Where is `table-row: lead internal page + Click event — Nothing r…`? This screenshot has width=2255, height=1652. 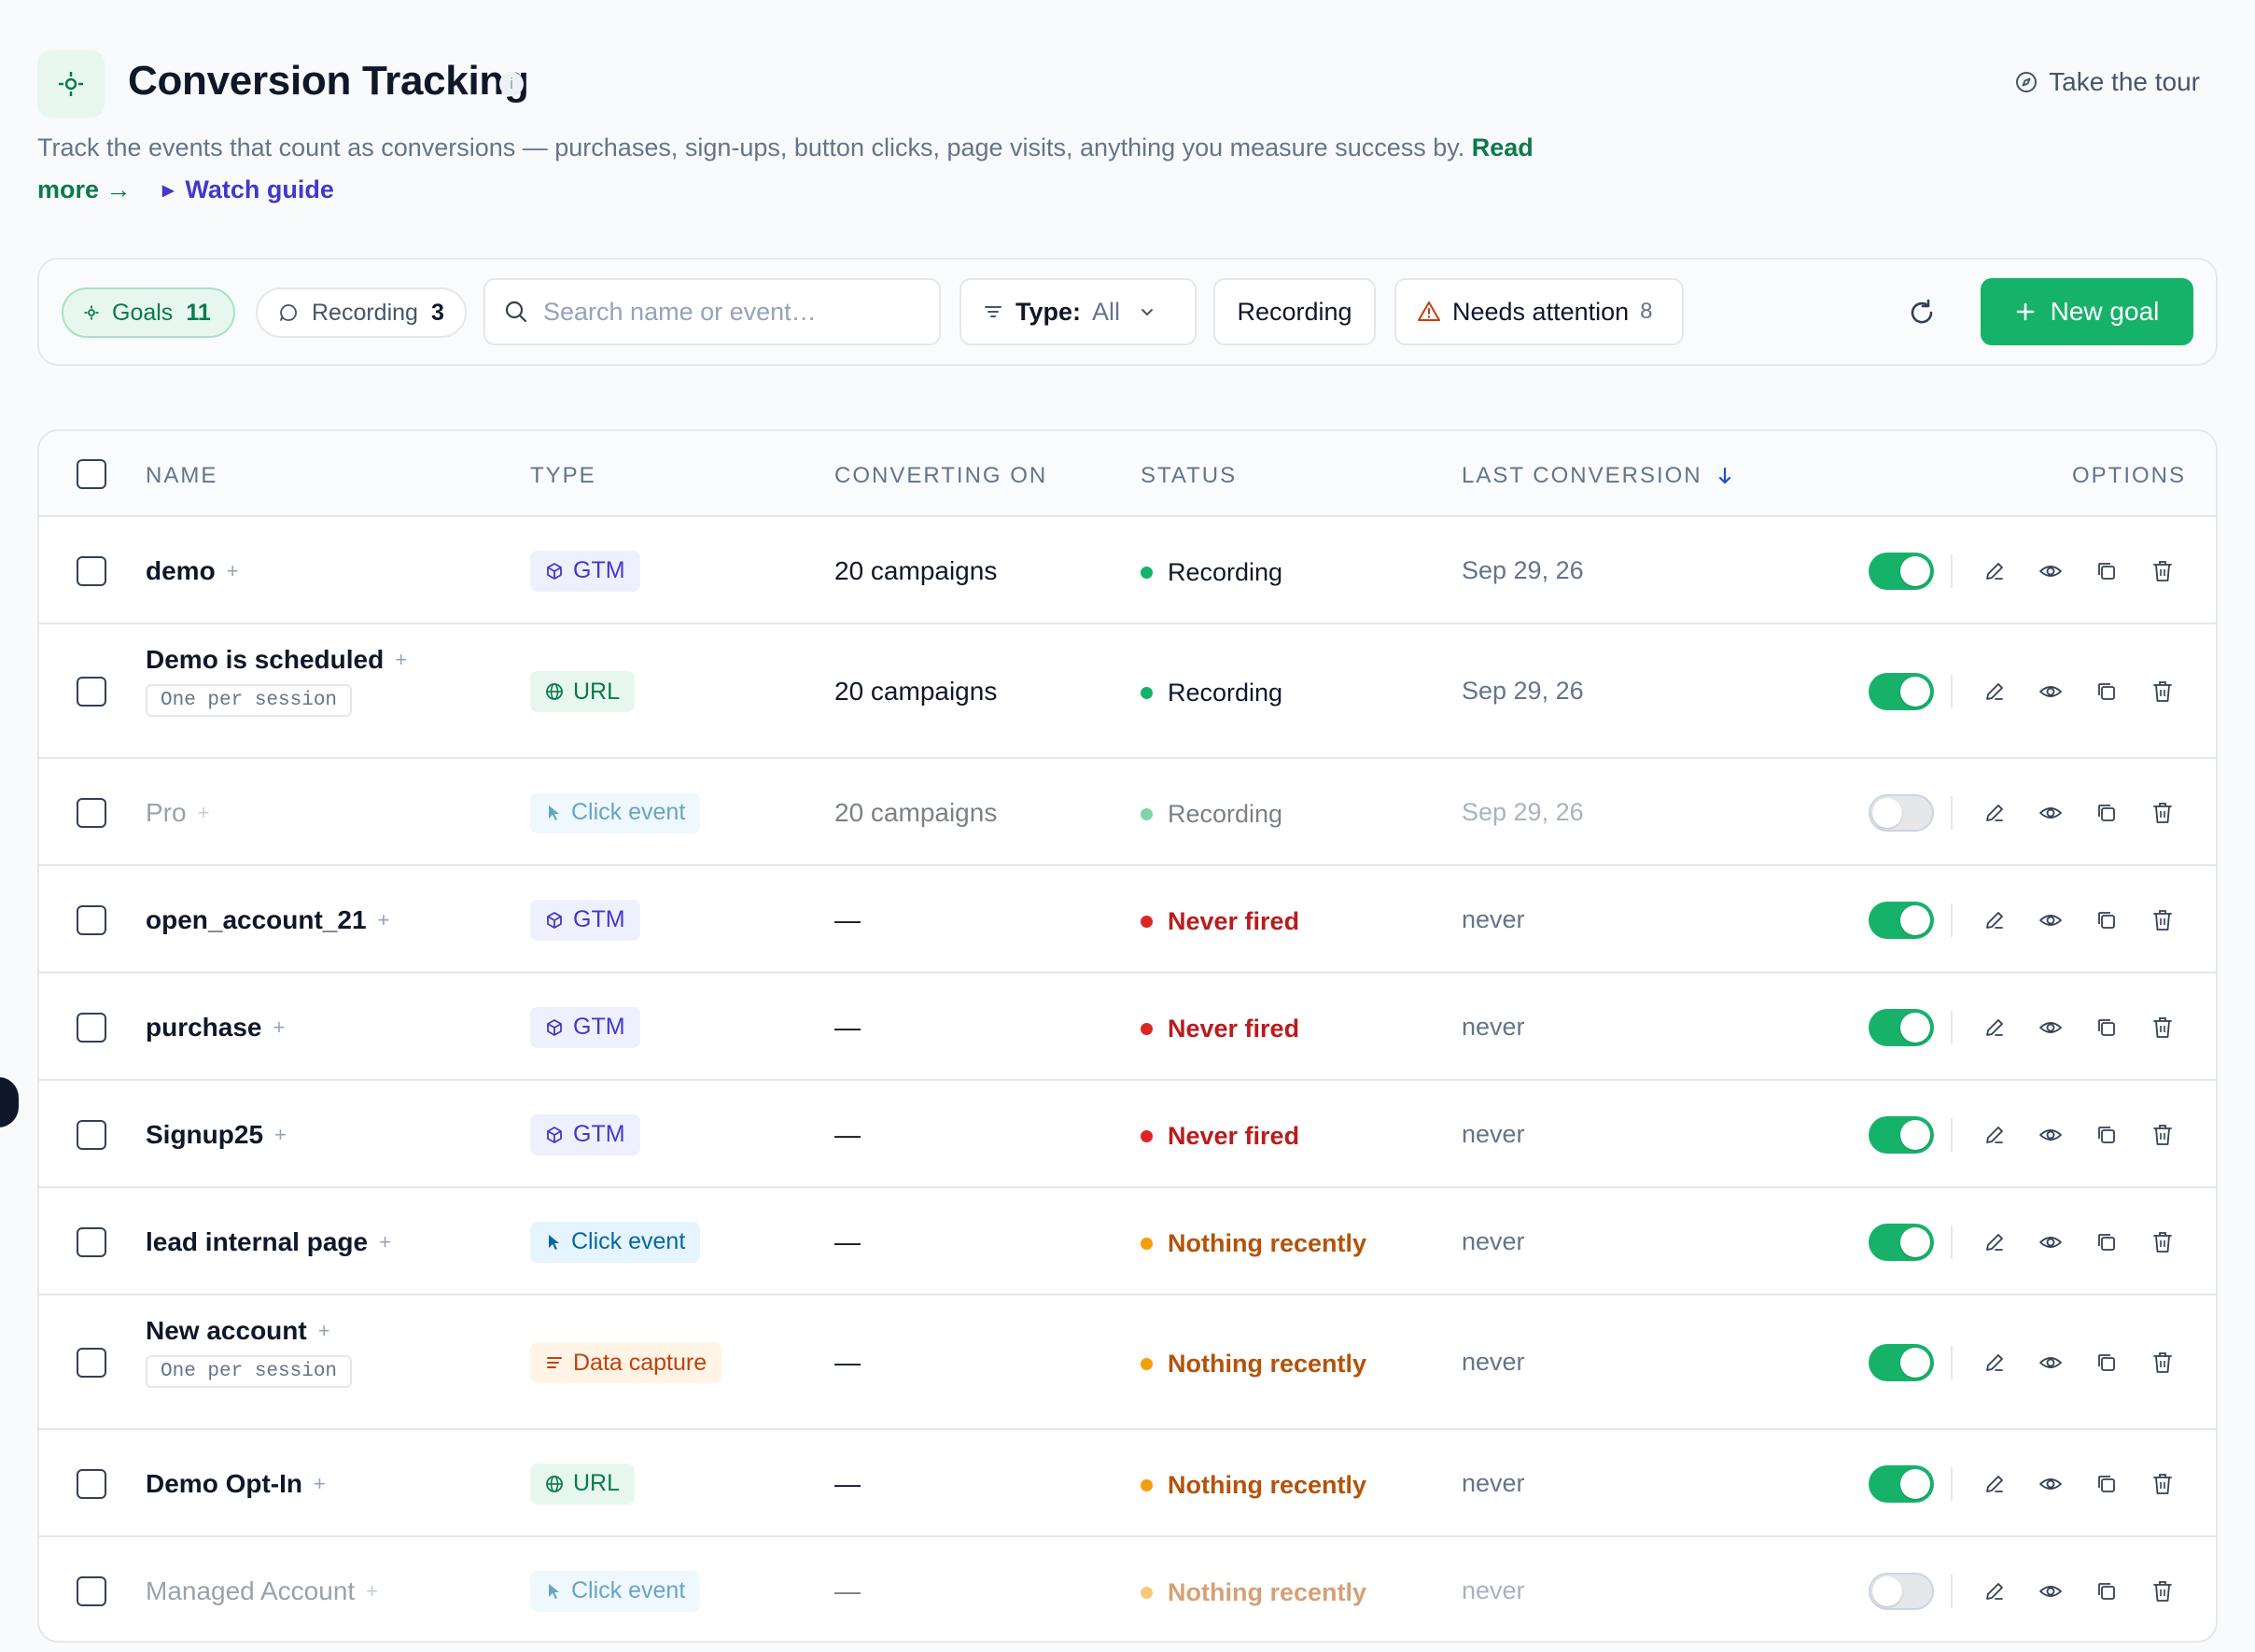 table-row: lead internal page + Click event — Nothing r… is located at coordinates (1127, 1241).